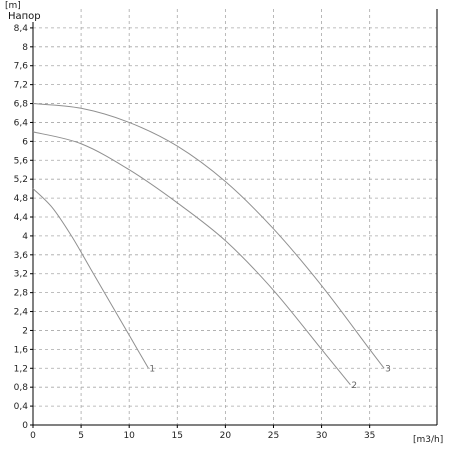 Image resolution: width=450 pixels, height=450 pixels. I want to click on x-tick-label: 0, so click(33, 436).